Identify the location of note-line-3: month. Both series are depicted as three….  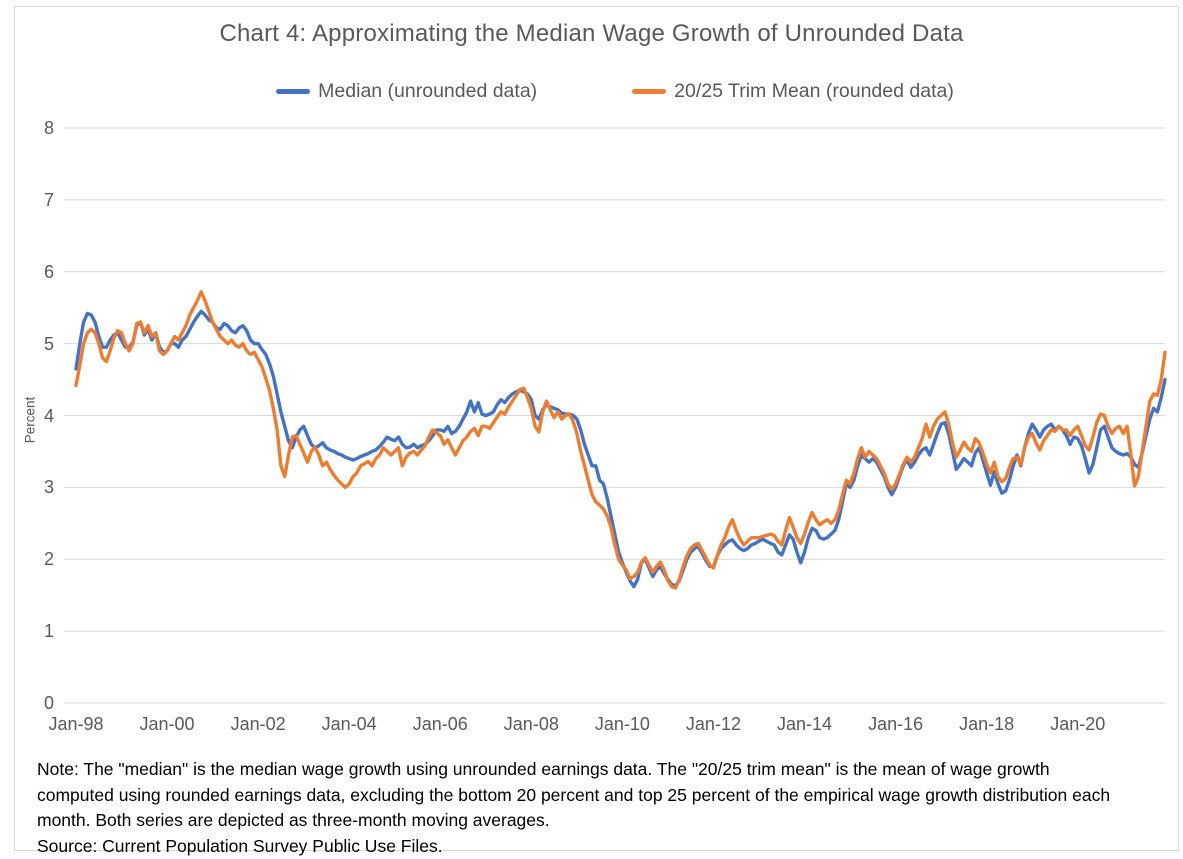
(293, 820).